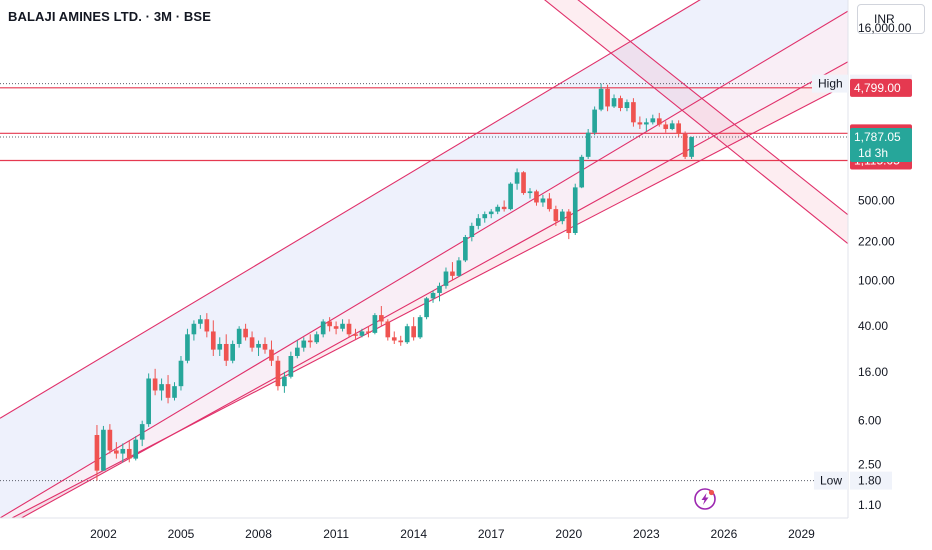 This screenshot has height=550, width=932. Describe the element at coordinates (830, 83) in the screenshot. I see `high-label-bg` at that location.